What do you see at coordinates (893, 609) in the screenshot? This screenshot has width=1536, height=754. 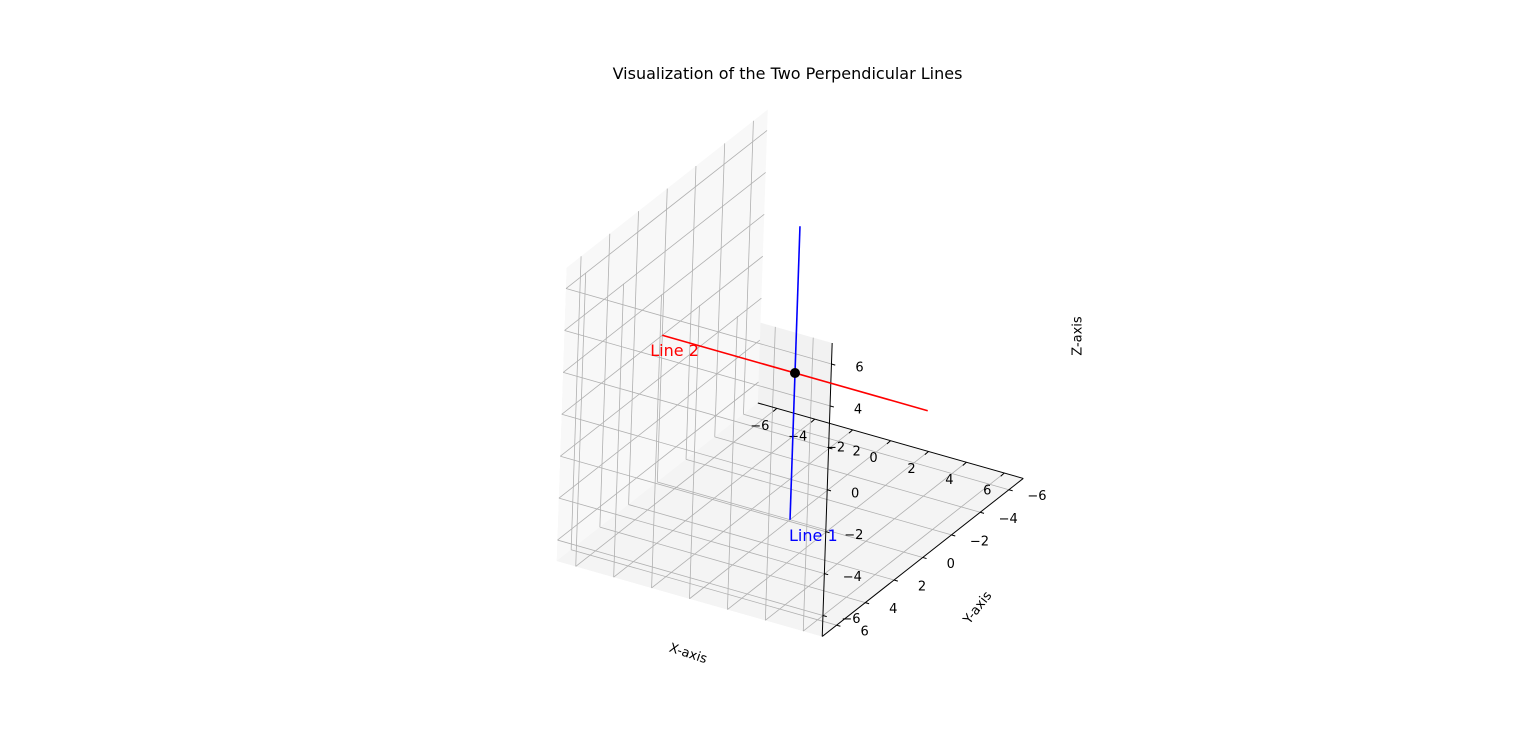 I see `y-tick-label: 4` at bounding box center [893, 609].